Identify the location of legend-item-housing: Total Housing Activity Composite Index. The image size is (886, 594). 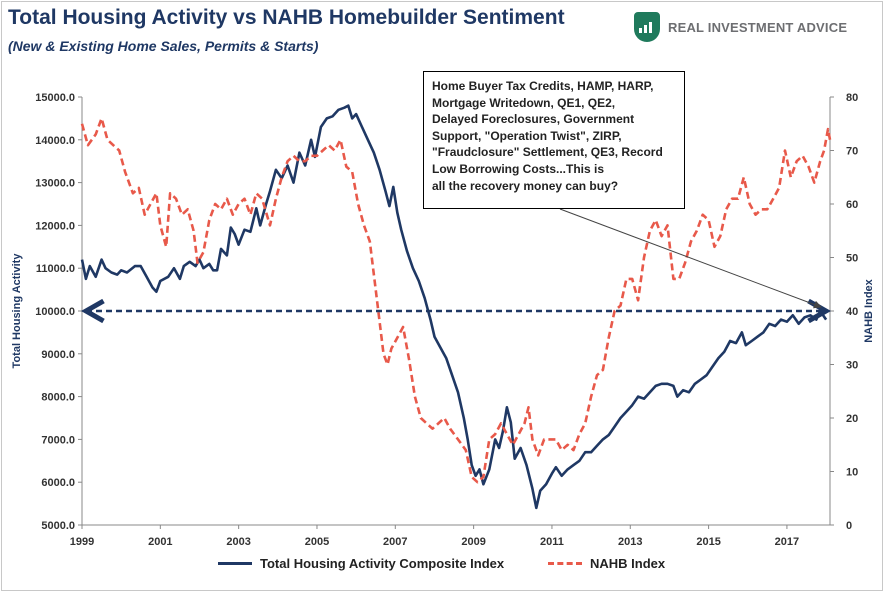
(361, 563).